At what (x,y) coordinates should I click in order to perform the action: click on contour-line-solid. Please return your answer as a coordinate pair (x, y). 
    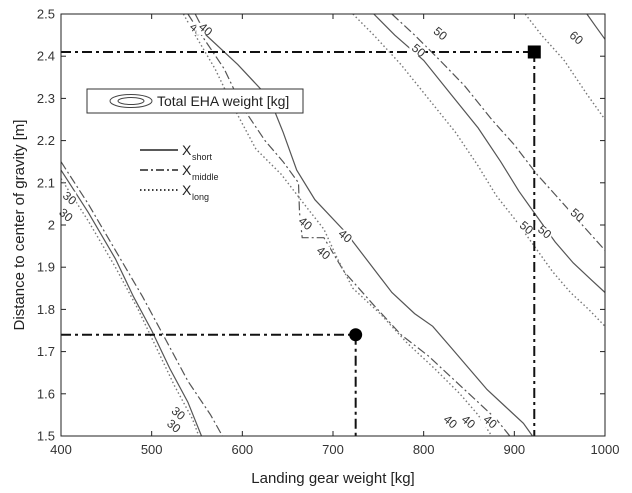
    Looking at the image, I should click on (596, 26).